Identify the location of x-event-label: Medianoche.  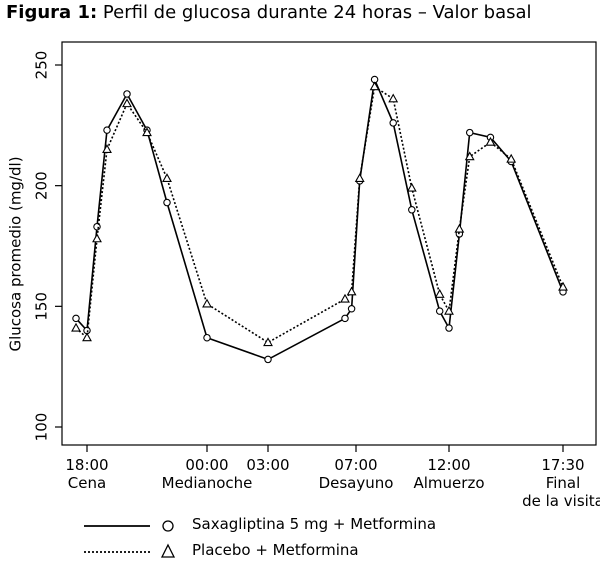
(207, 483).